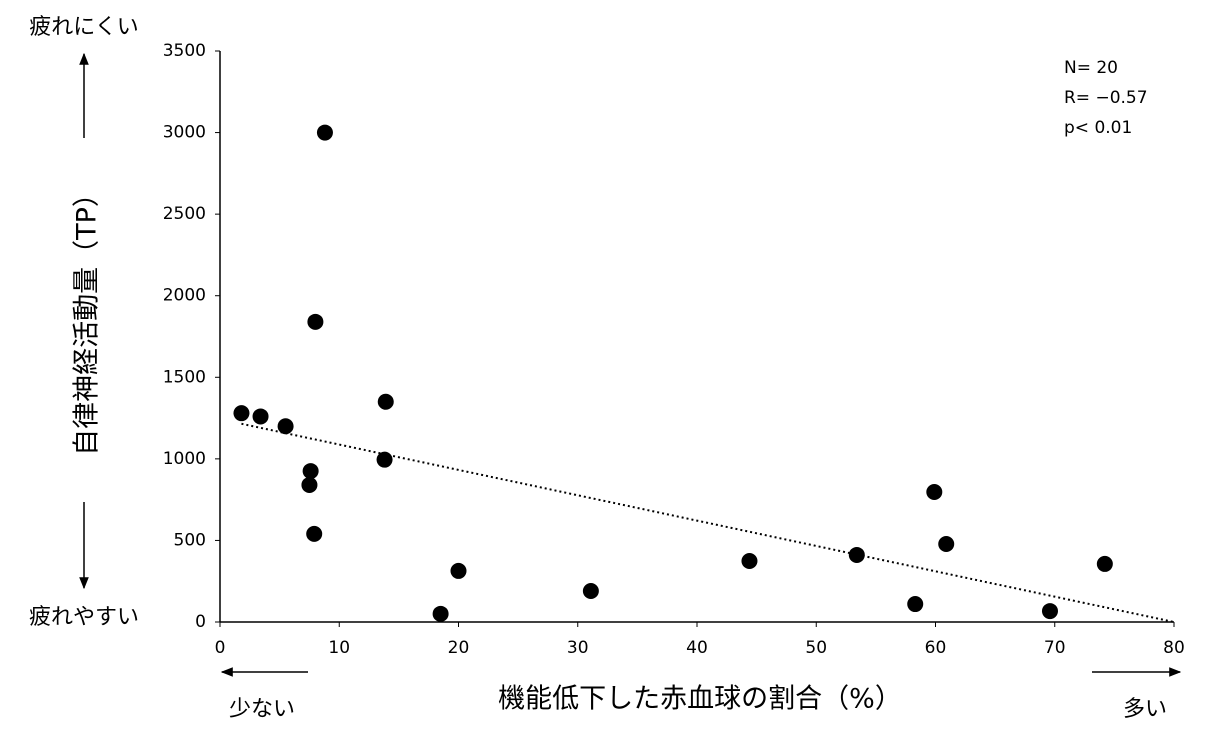 The image size is (1214, 746). What do you see at coordinates (1145, 709) in the screenshot?
I see `x-right-note: 多い` at bounding box center [1145, 709].